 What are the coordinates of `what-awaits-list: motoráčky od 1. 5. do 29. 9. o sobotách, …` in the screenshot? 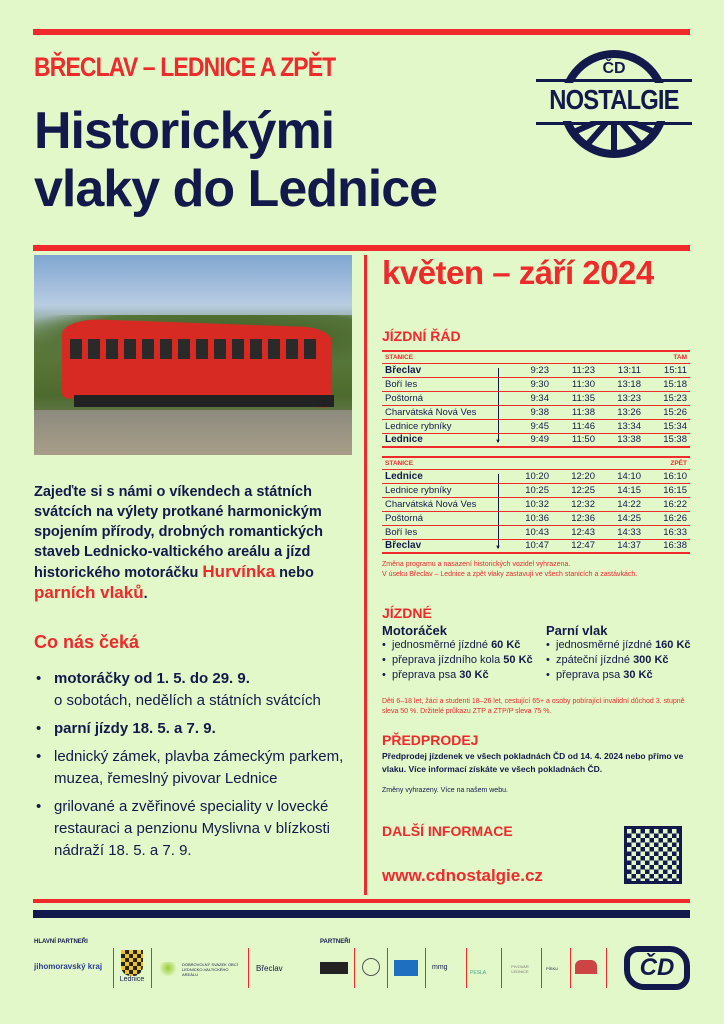 It's located at (199, 768).